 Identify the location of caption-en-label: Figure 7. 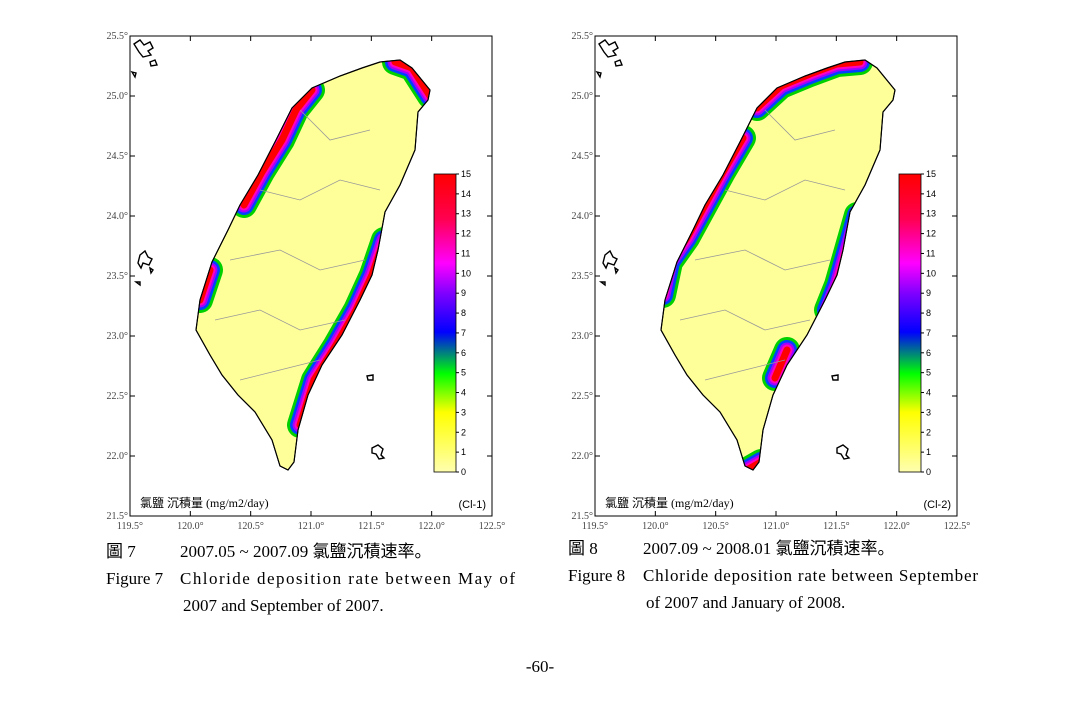
(135, 578).